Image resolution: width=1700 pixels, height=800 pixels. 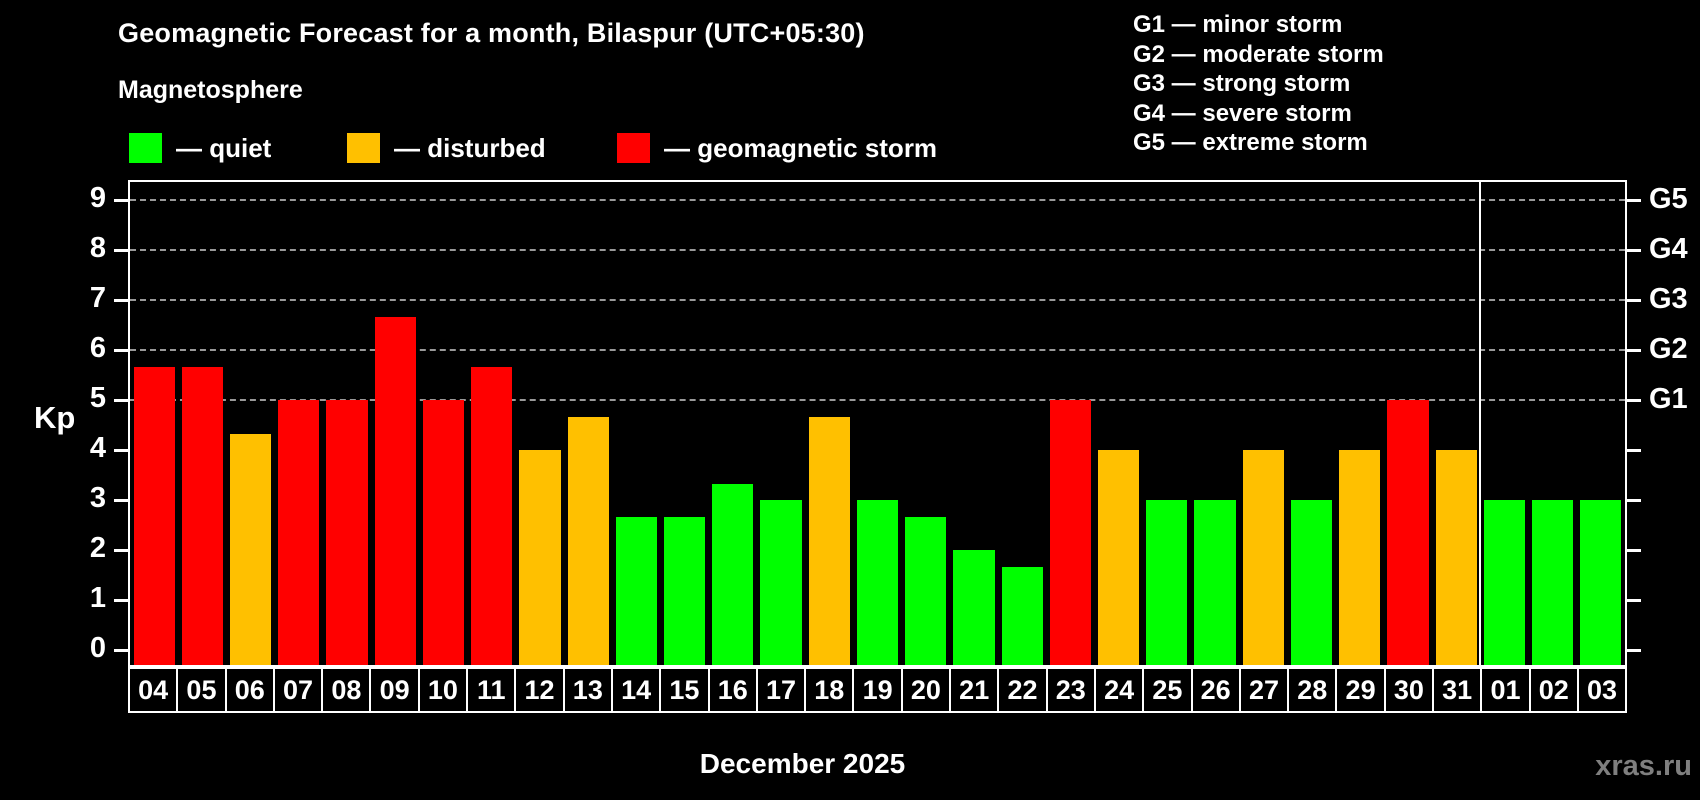 What do you see at coordinates (97, 398) in the screenshot?
I see `y-axis-label-5: 5` at bounding box center [97, 398].